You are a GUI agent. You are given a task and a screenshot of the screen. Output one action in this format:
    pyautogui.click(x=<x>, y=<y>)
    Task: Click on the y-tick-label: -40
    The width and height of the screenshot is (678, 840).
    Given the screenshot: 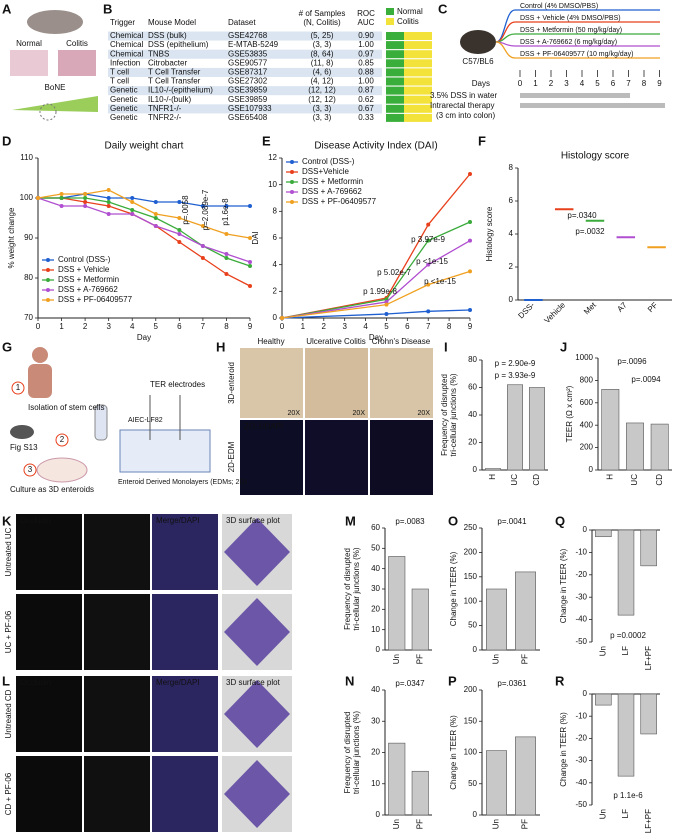 What is the action you would take?
    pyautogui.click(x=581, y=619)
    